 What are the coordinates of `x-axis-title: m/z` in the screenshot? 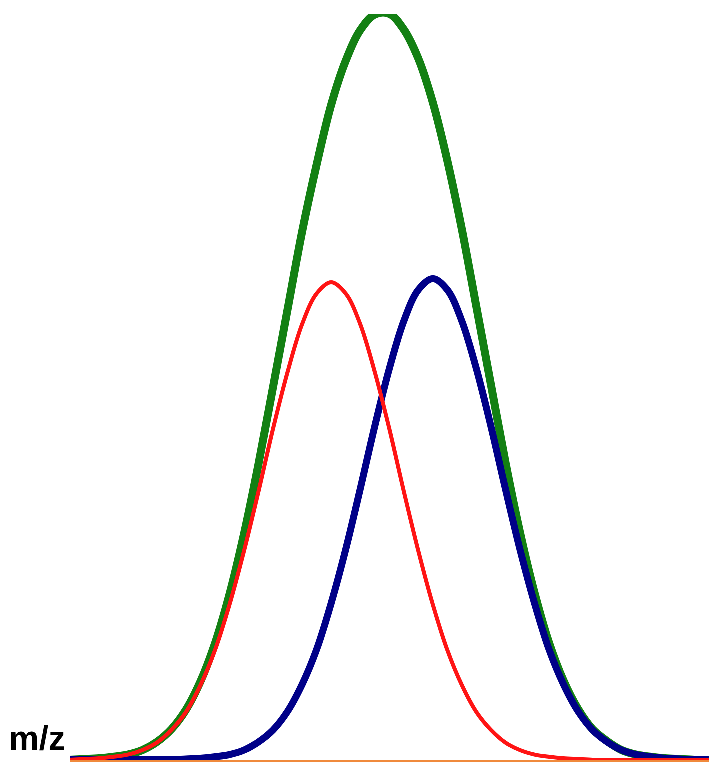 It's located at (37, 739).